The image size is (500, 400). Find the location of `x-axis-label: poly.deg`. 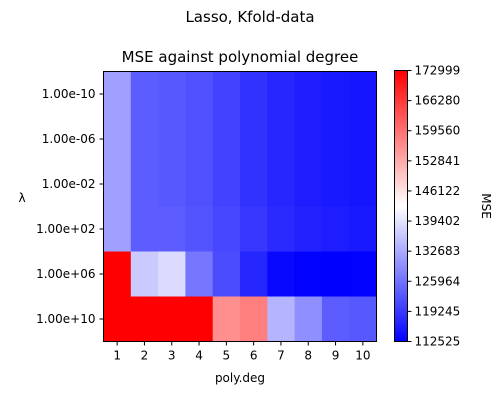

x-axis-label: poly.deg is located at coordinates (240, 378).